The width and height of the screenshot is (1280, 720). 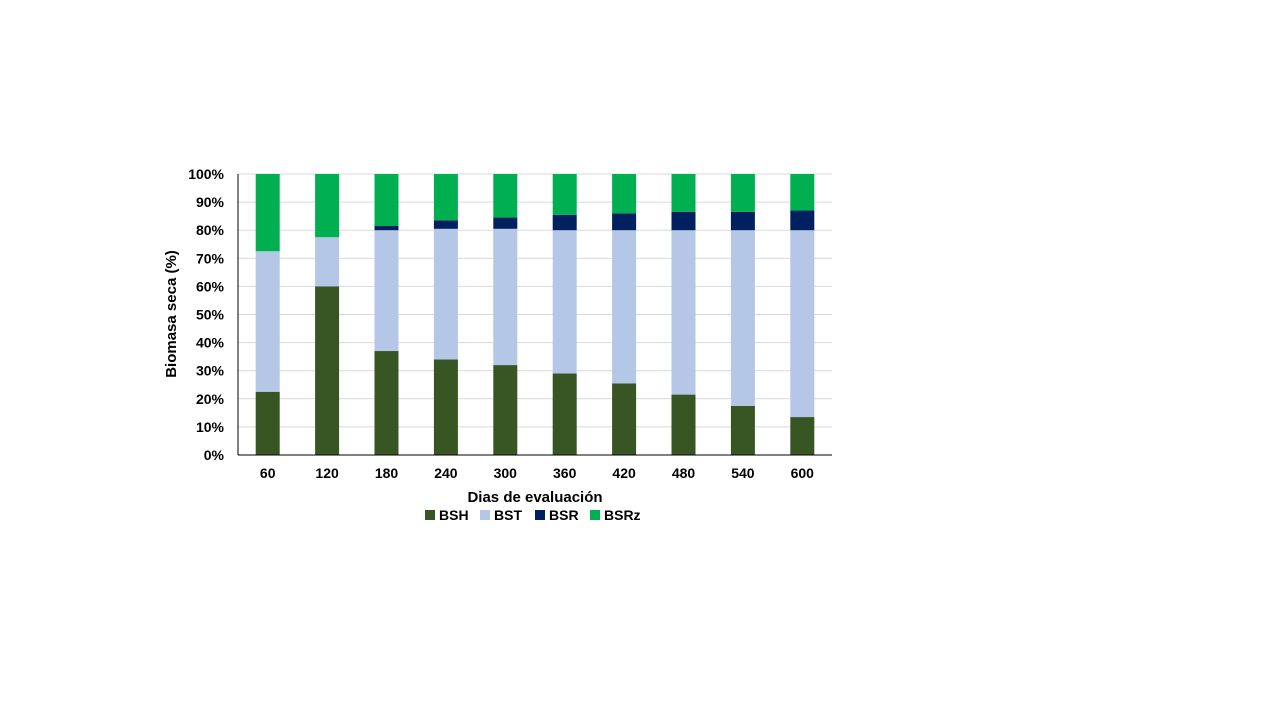 What do you see at coordinates (210, 371) in the screenshot?
I see `y-tick-label: 30%` at bounding box center [210, 371].